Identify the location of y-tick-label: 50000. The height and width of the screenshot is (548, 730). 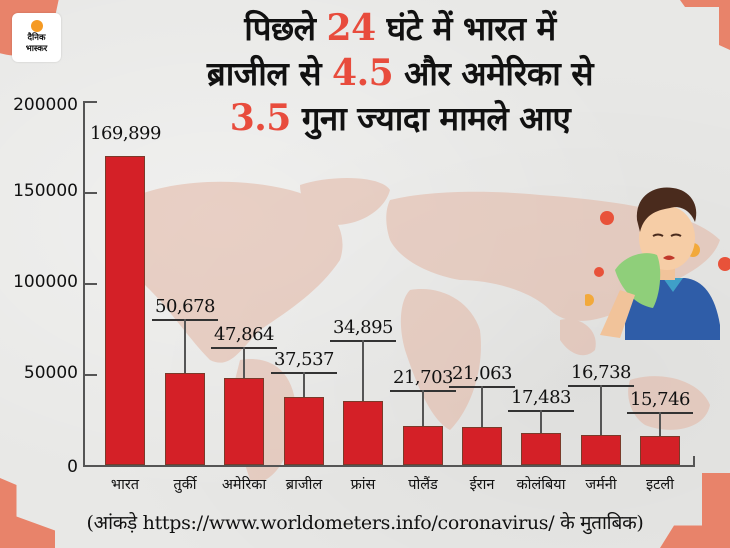
(50, 373).